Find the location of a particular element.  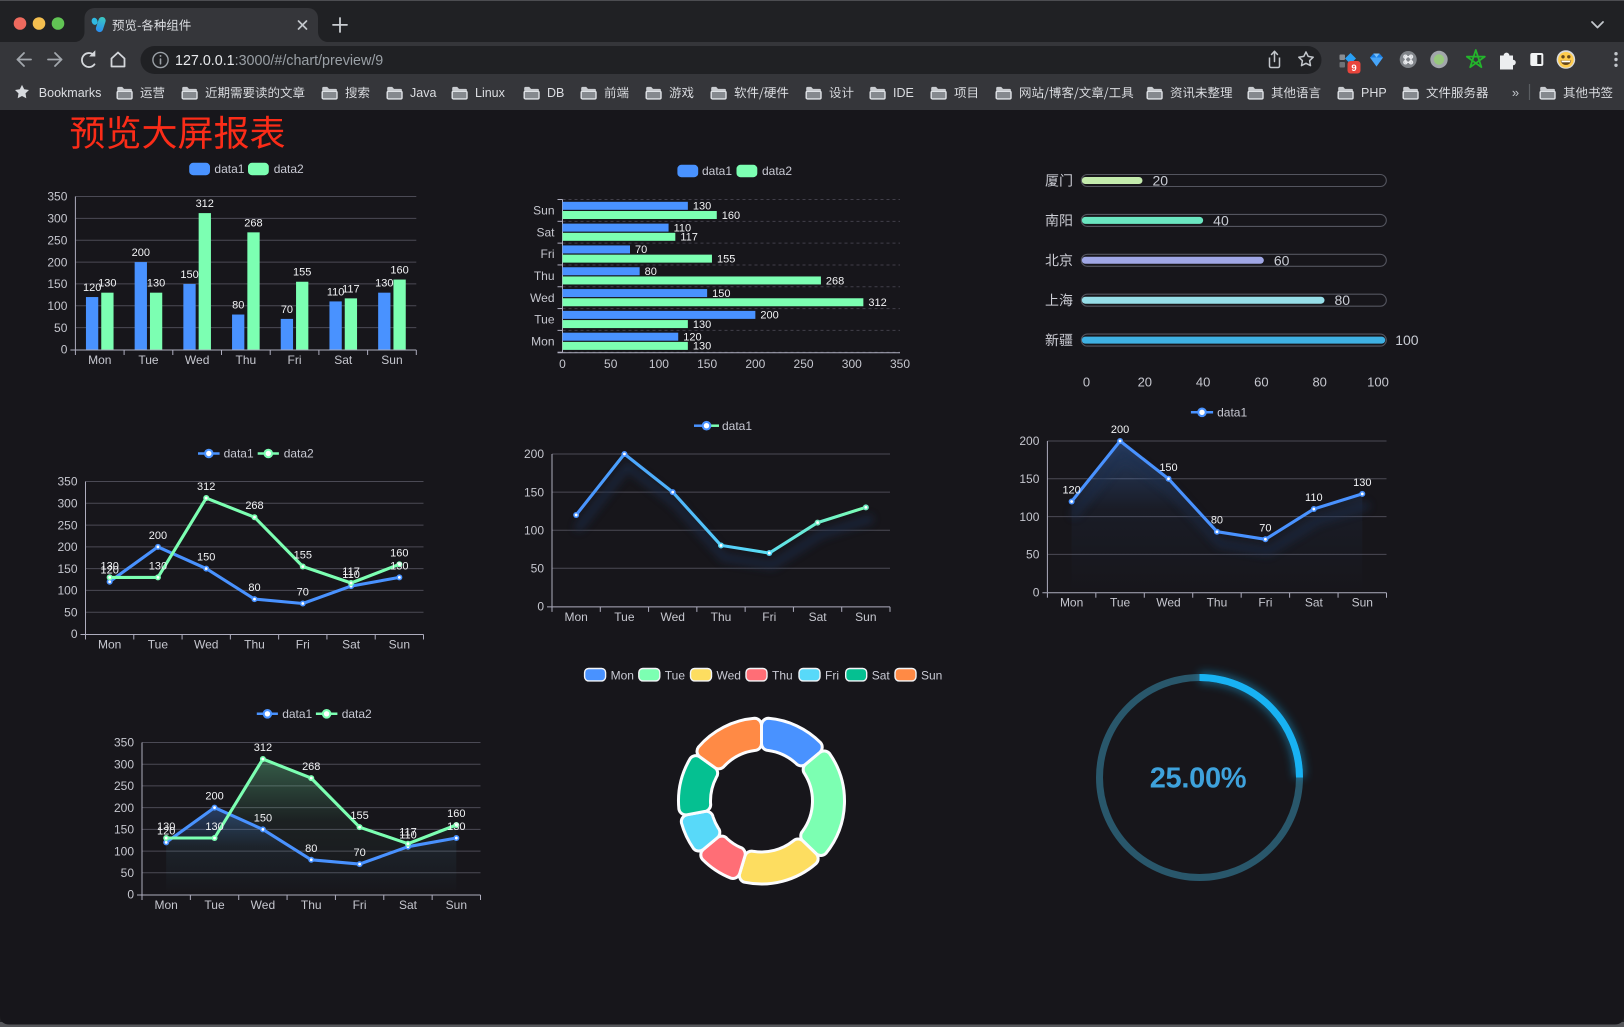

svg-text: PHP is located at coordinates (1374, 93).